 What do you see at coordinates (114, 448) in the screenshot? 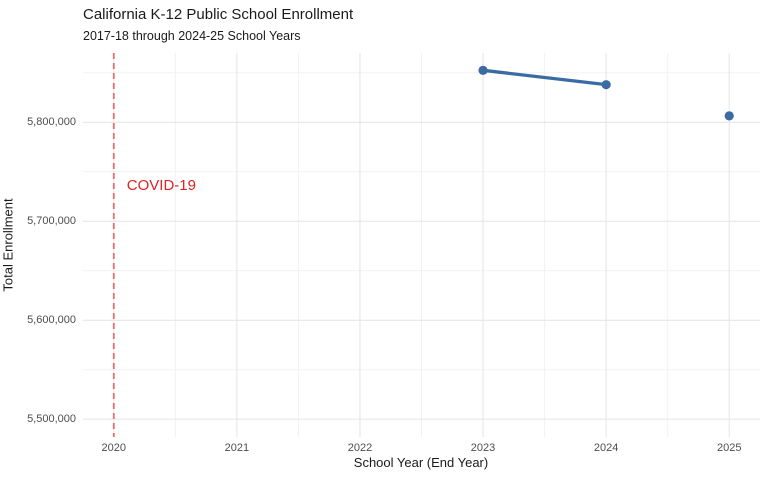
I see `x-tick-label: 2020` at bounding box center [114, 448].